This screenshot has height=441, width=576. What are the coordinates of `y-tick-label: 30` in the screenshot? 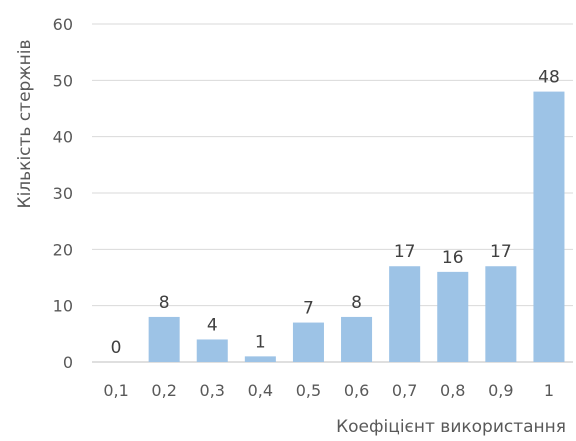 It's located at (63, 193).